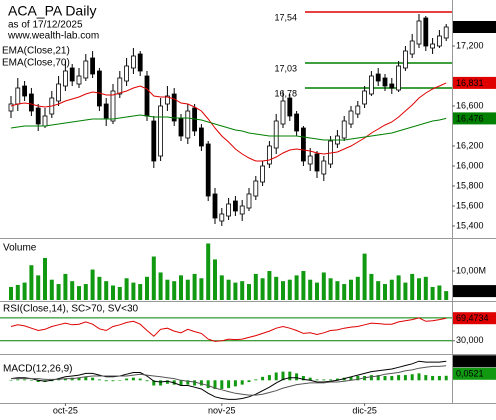 Image resolution: width=496 pixels, height=420 pixels. I want to click on last-value-label: 16,831, so click(470, 83).